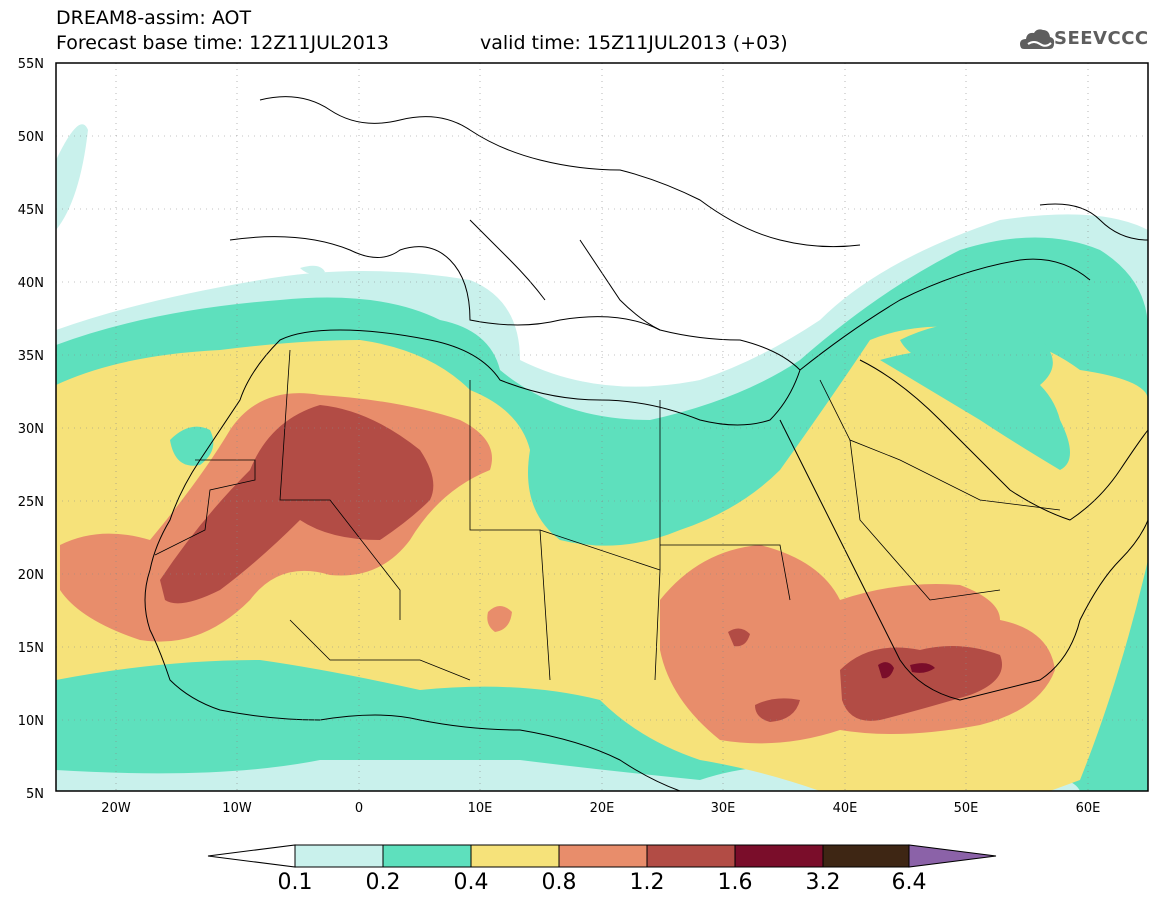 The image size is (1165, 905). I want to click on map-title: DREAM8-assim: AOT, so click(154, 18).